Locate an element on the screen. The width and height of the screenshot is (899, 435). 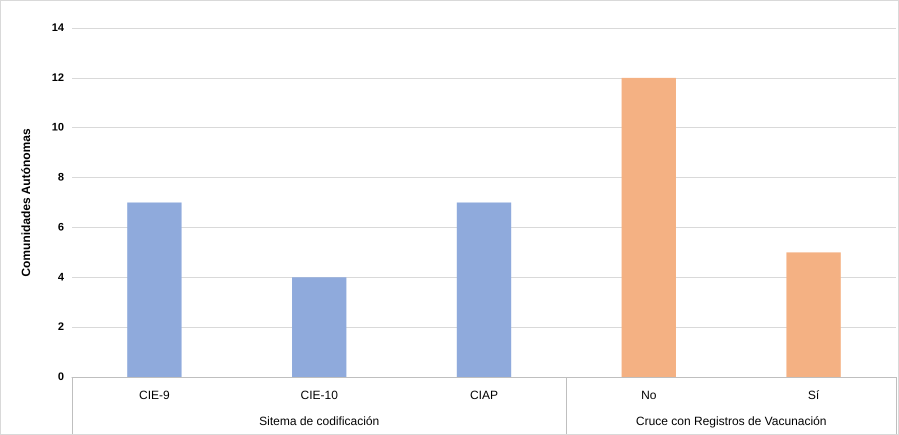
x-tick-label: CIAP is located at coordinates (484, 395).